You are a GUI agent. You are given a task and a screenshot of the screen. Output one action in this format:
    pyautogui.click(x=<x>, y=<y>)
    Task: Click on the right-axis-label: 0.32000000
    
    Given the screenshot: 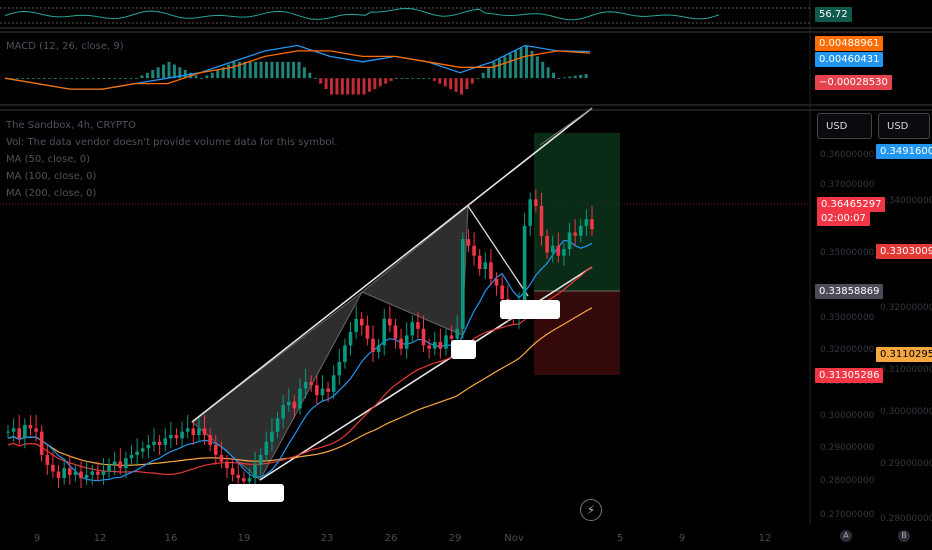 What is the action you would take?
    pyautogui.click(x=906, y=308)
    